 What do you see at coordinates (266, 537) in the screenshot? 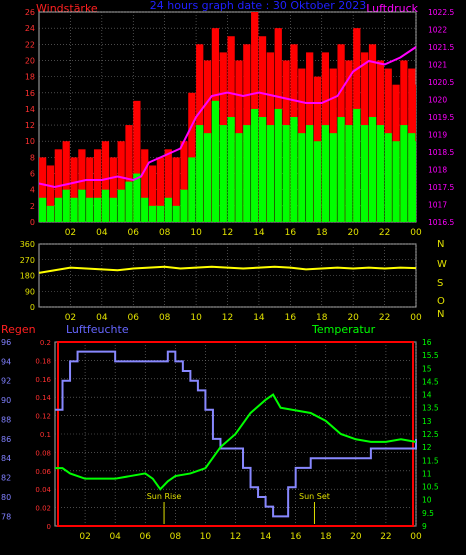
I see `p3-x-tick: 14` at bounding box center [266, 537].